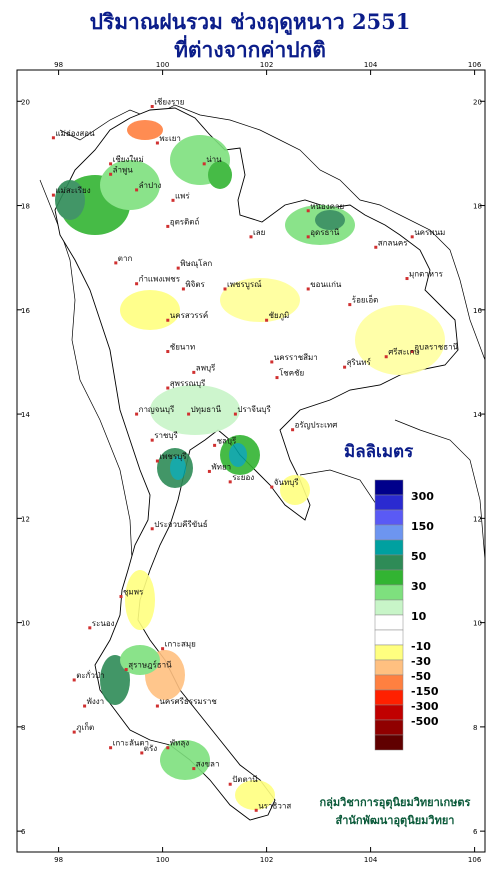 The image size is (500, 871). What do you see at coordinates (181, 524) in the screenshot?
I see `station-label: ประจวบคีรีขันธ์` at bounding box center [181, 524].